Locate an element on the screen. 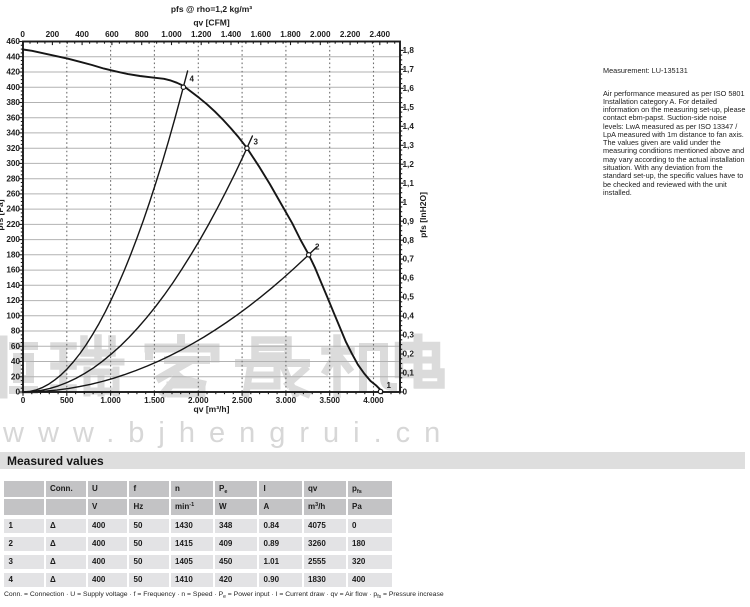 The width and height of the screenshot is (750, 607). svg-text: qv [m³/h] is located at coordinates (212, 409).